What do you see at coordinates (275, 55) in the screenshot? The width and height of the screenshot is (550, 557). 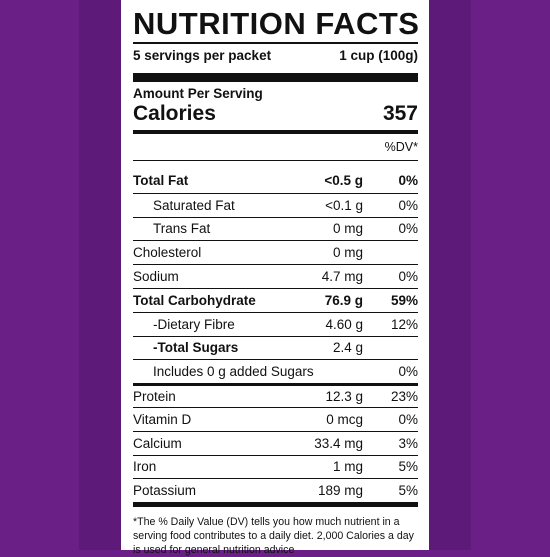 I see `servings-line: 5 servings per packet 1 cup (100g)` at bounding box center [275, 55].